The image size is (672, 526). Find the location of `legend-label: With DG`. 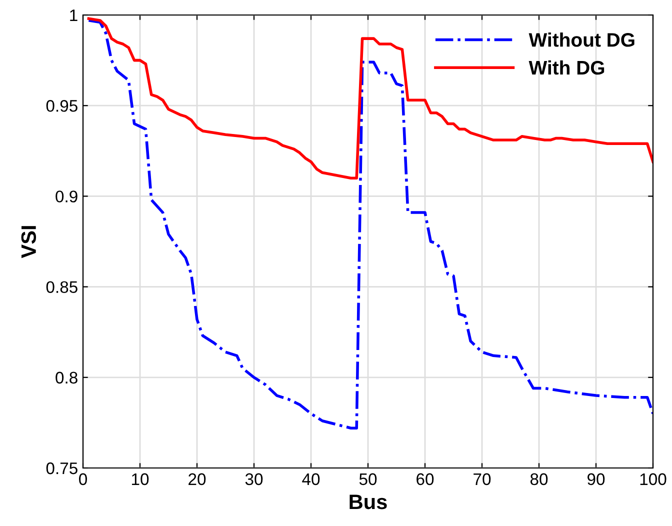

legend-label: With DG is located at coordinates (566, 67).